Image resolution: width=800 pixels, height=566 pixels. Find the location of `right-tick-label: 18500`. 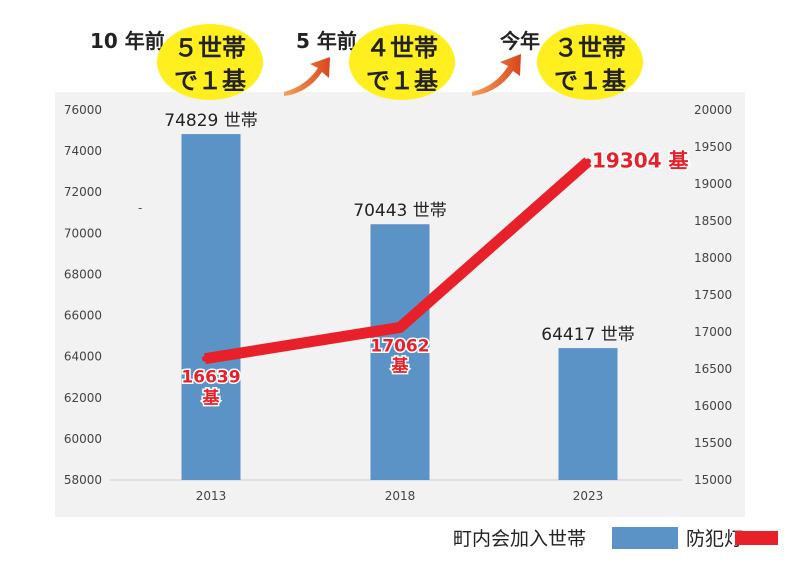

right-tick-label: 18500 is located at coordinates (713, 221).